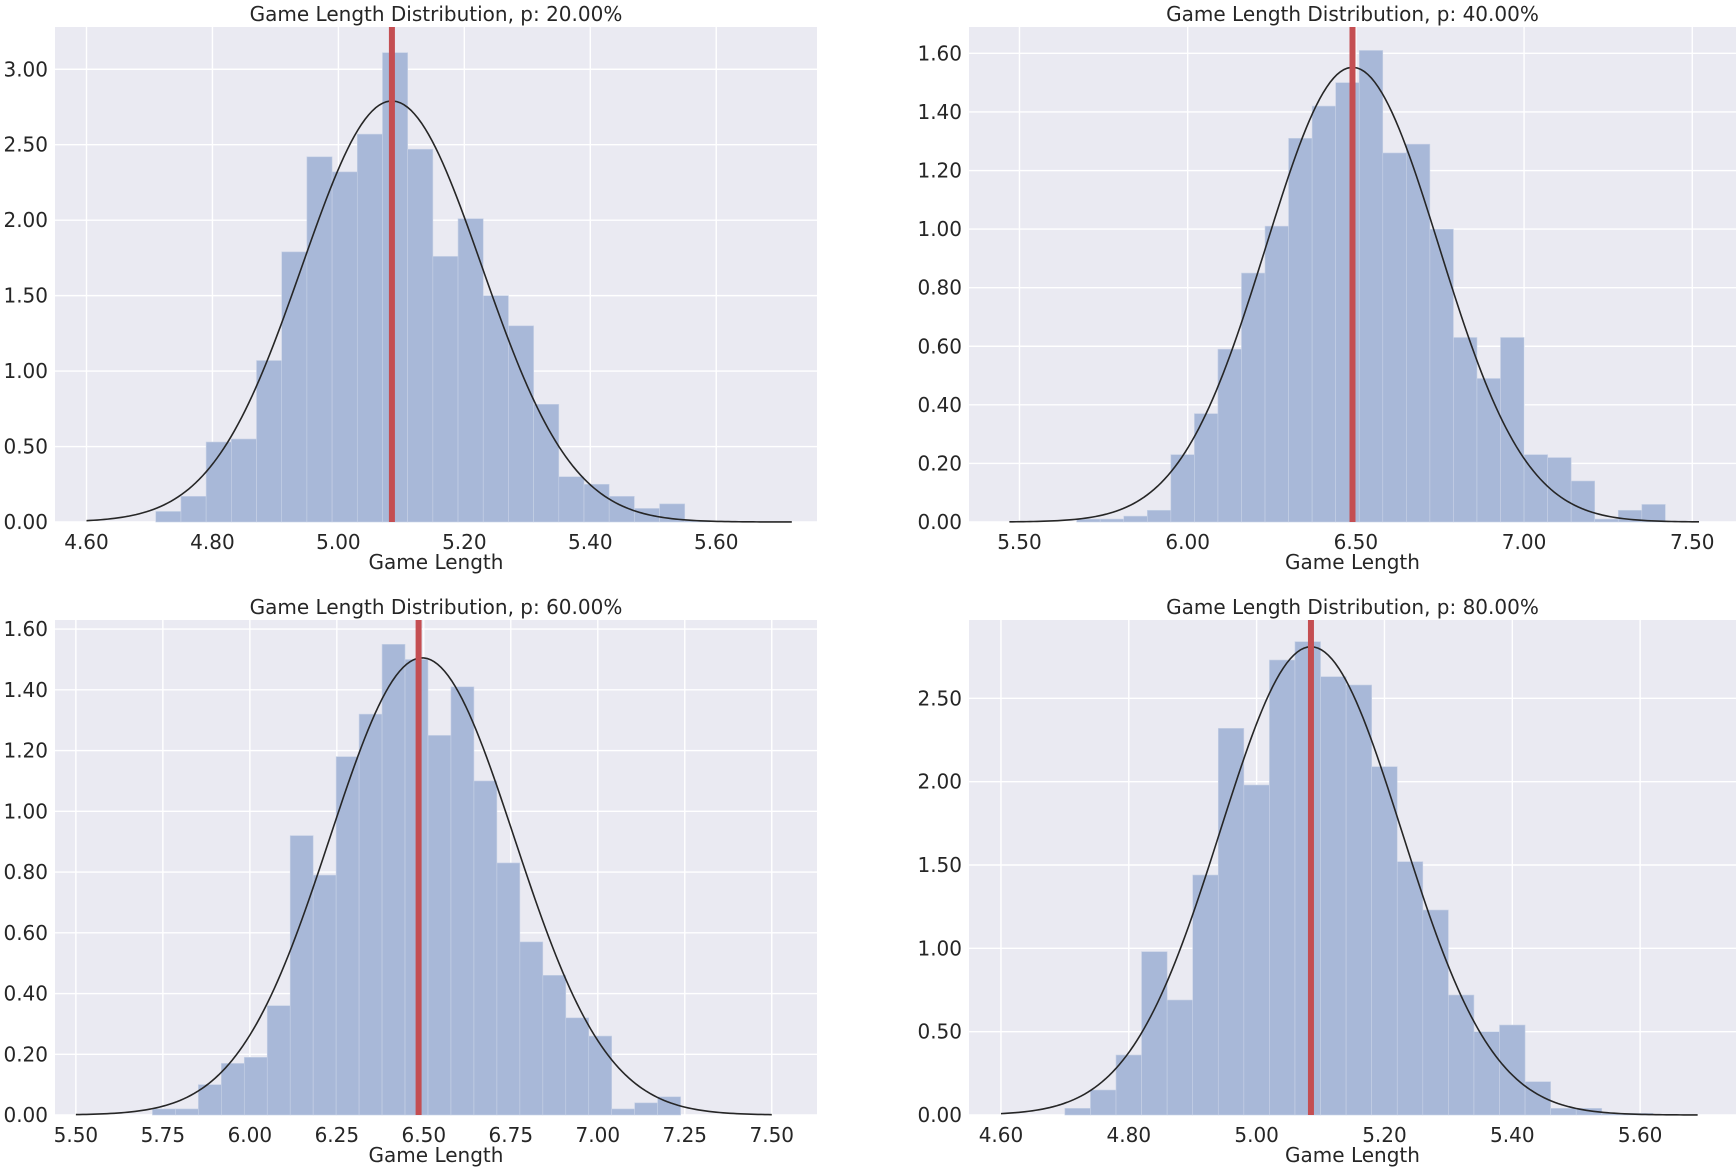  What do you see at coordinates (25, 994) in the screenshot?
I see `y-tick-label: 0.40` at bounding box center [25, 994].